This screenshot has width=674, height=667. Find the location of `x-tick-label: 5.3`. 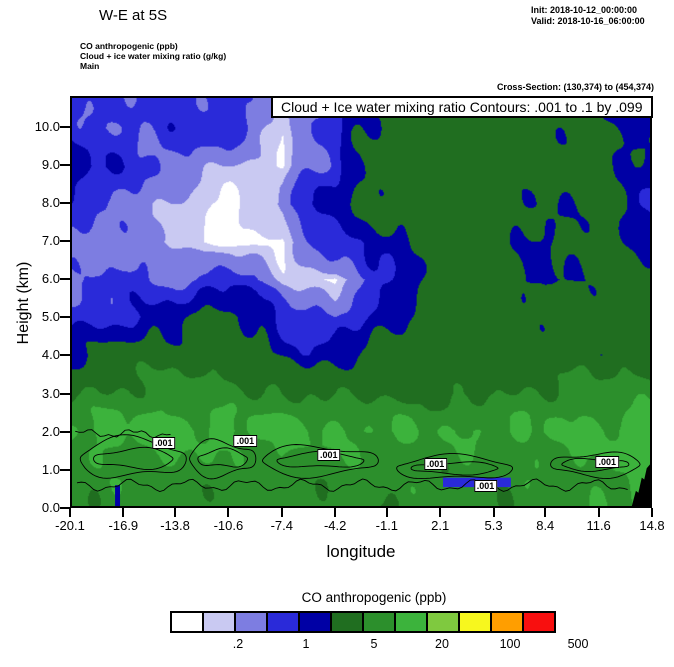

x-tick-label: 5.3 is located at coordinates (493, 525).